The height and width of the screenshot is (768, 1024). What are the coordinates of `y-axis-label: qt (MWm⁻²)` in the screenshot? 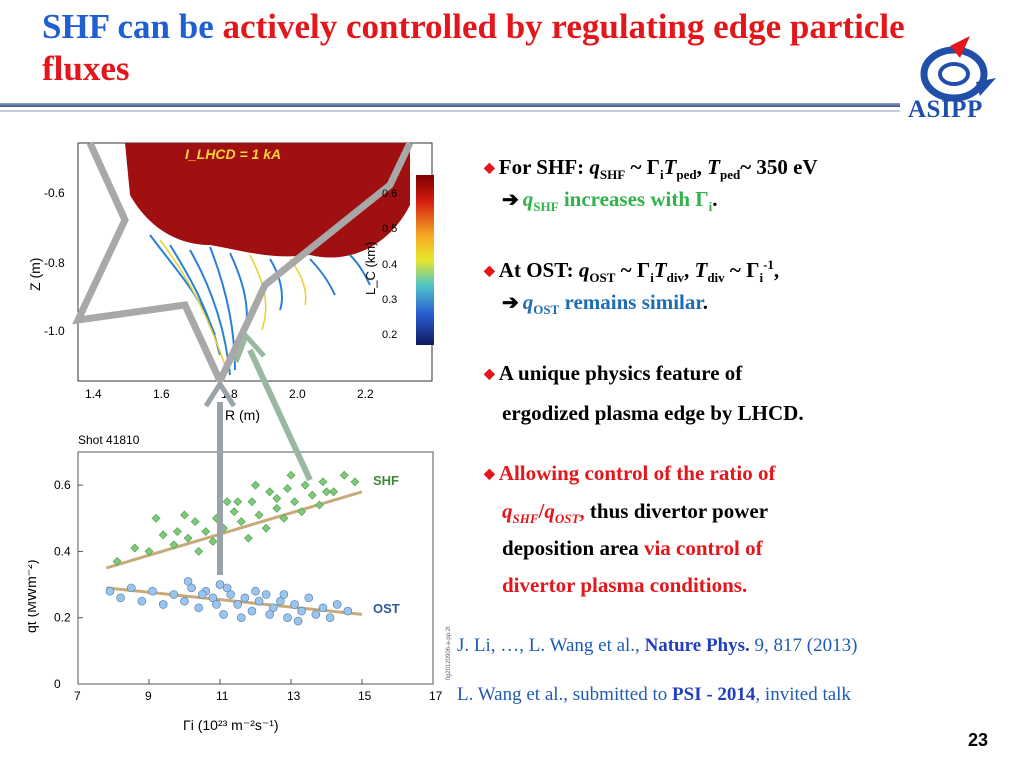 It's located at (33, 596).